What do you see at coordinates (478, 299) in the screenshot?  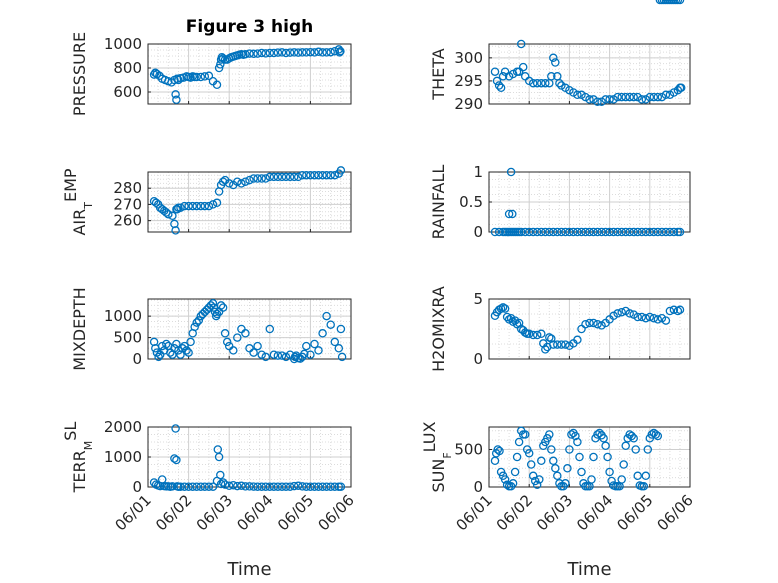 I see `y-tick-label: 5` at bounding box center [478, 299].